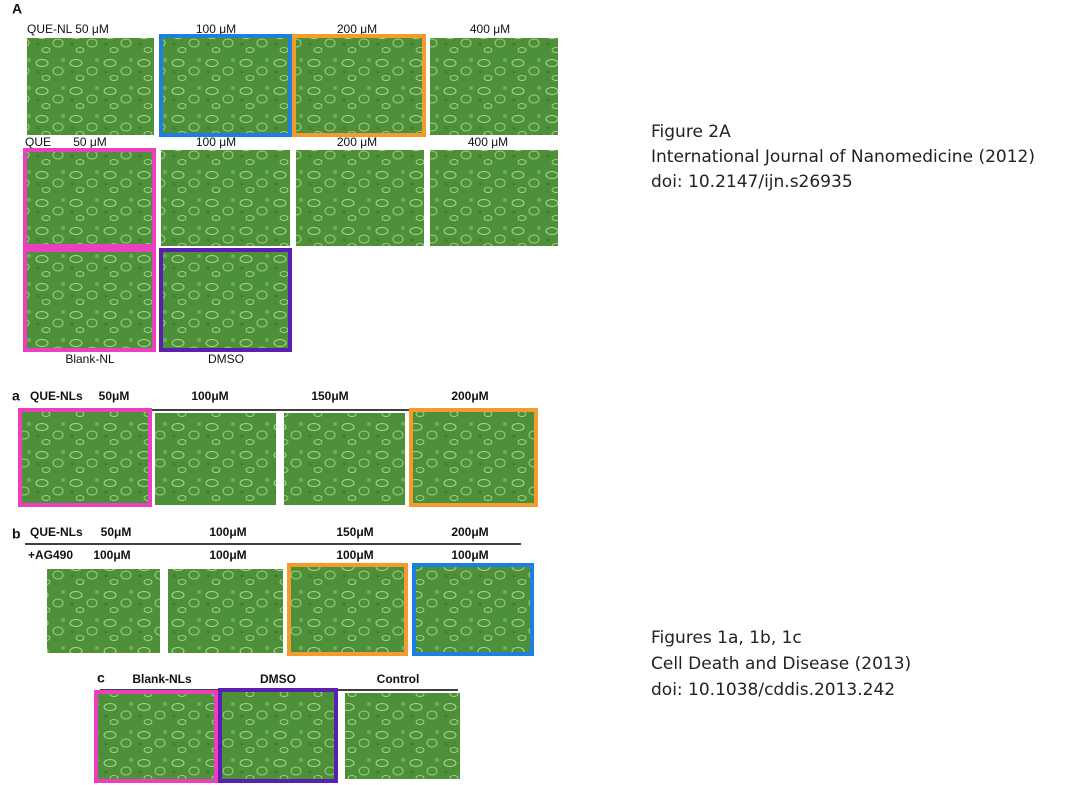 The image size is (1080, 785). What do you see at coordinates (101, 678) in the screenshot?
I see `panel-label: c` at bounding box center [101, 678].